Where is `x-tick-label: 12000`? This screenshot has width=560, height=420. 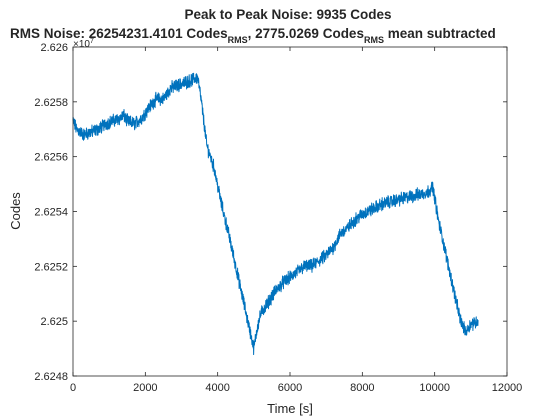
x-tick-label: 12000 is located at coordinates (507, 388).